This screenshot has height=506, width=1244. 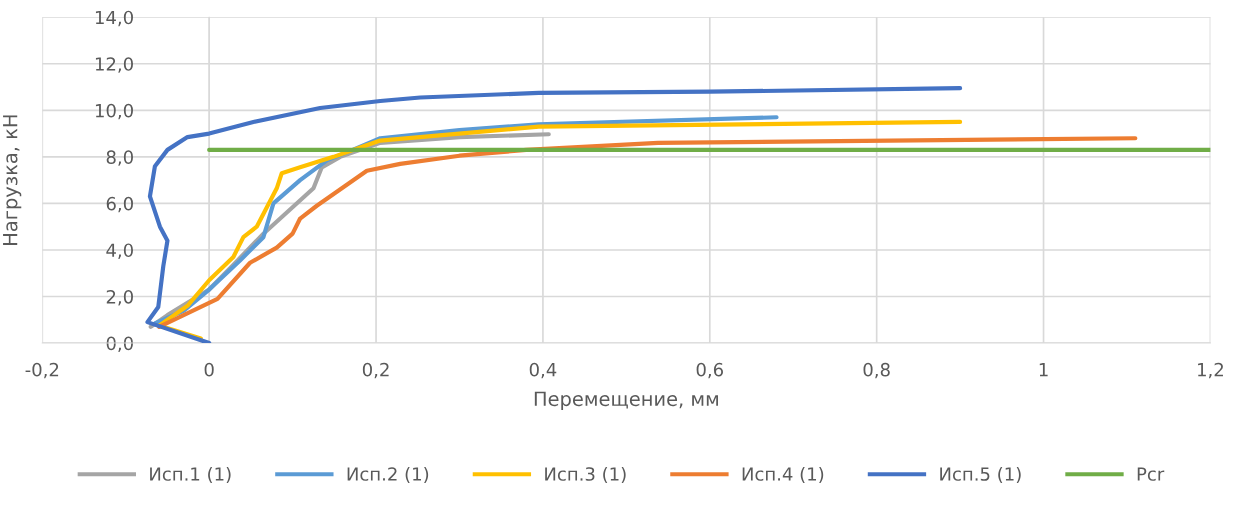 What do you see at coordinates (119, 158) in the screenshot?
I see `y-tick-label: 8,0` at bounding box center [119, 158].